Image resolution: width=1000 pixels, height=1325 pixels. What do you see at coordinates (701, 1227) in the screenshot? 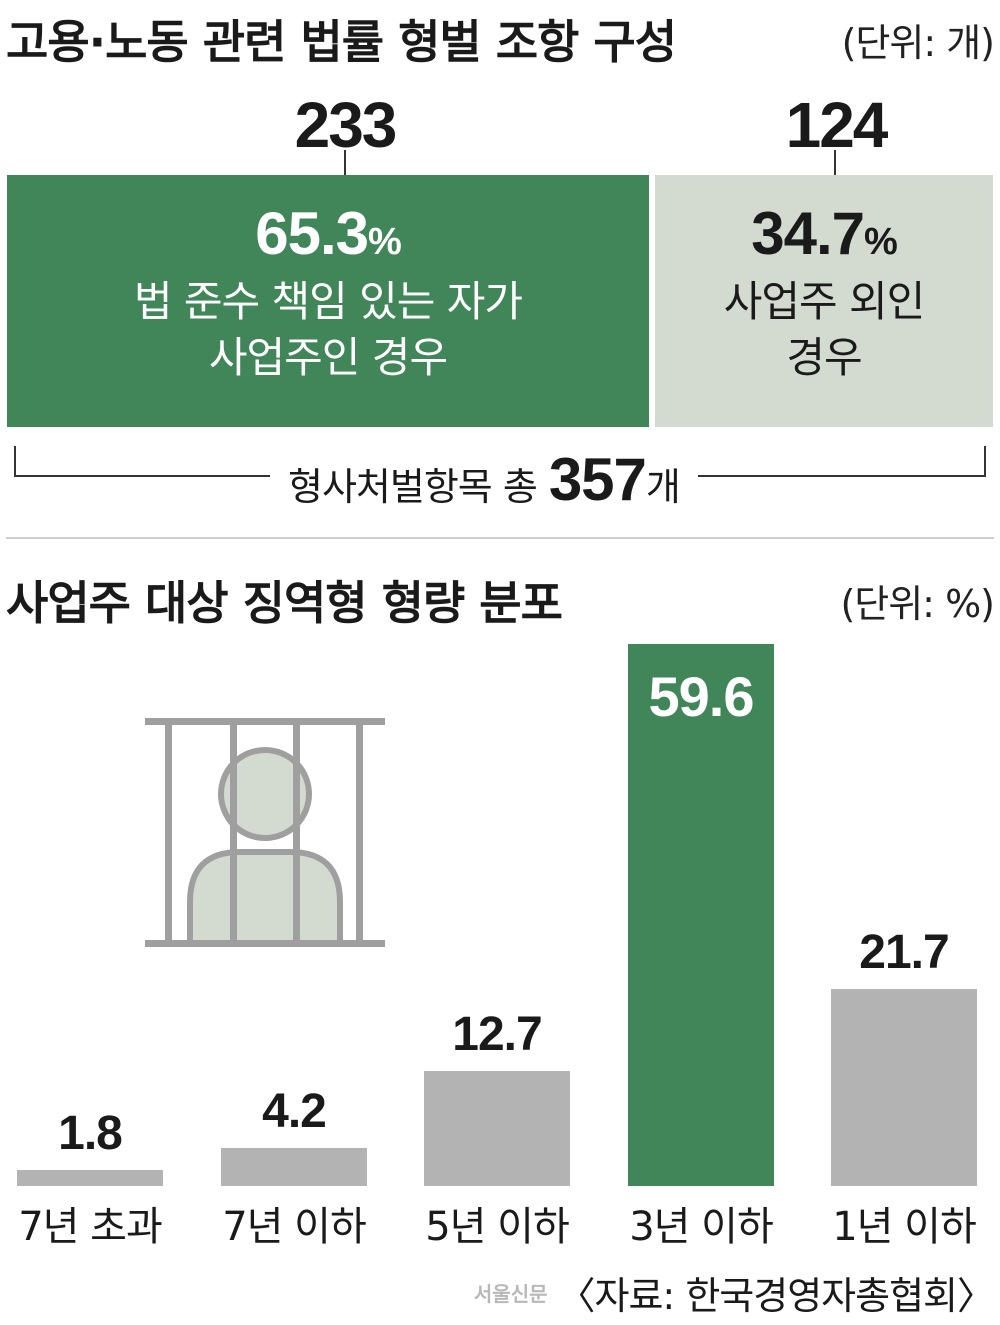
I see `category-label-4: 3년 이하` at bounding box center [701, 1227].